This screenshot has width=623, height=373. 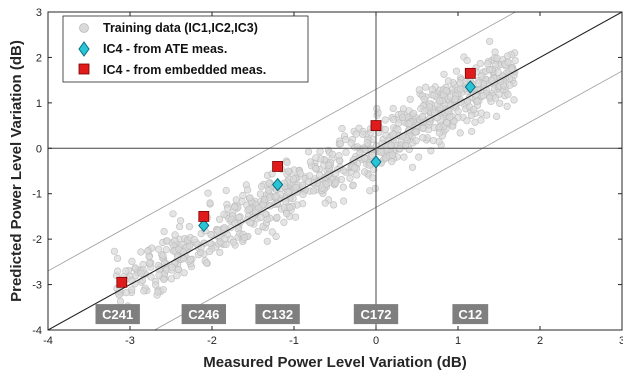 What do you see at coordinates (376, 162) in the screenshot?
I see `ate-point` at bounding box center [376, 162].